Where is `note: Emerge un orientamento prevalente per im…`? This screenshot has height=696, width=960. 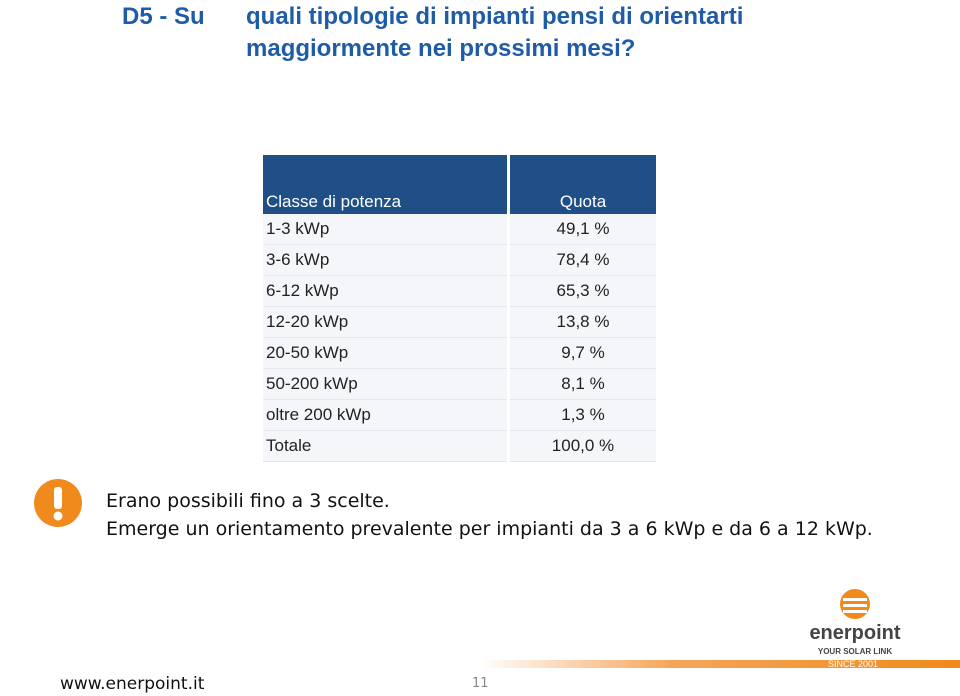
note: Emerge un orientamento prevalente per im… is located at coordinates (489, 529).